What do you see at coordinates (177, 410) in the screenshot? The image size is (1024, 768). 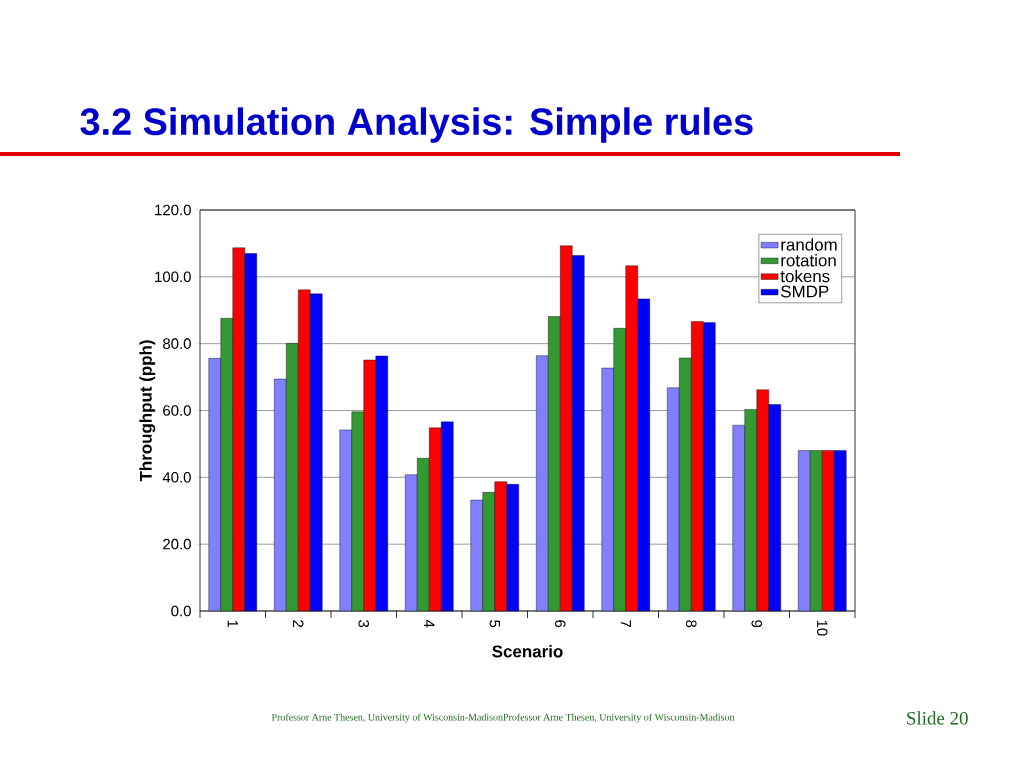 I see `y-tick-label: 60.0` at bounding box center [177, 410].